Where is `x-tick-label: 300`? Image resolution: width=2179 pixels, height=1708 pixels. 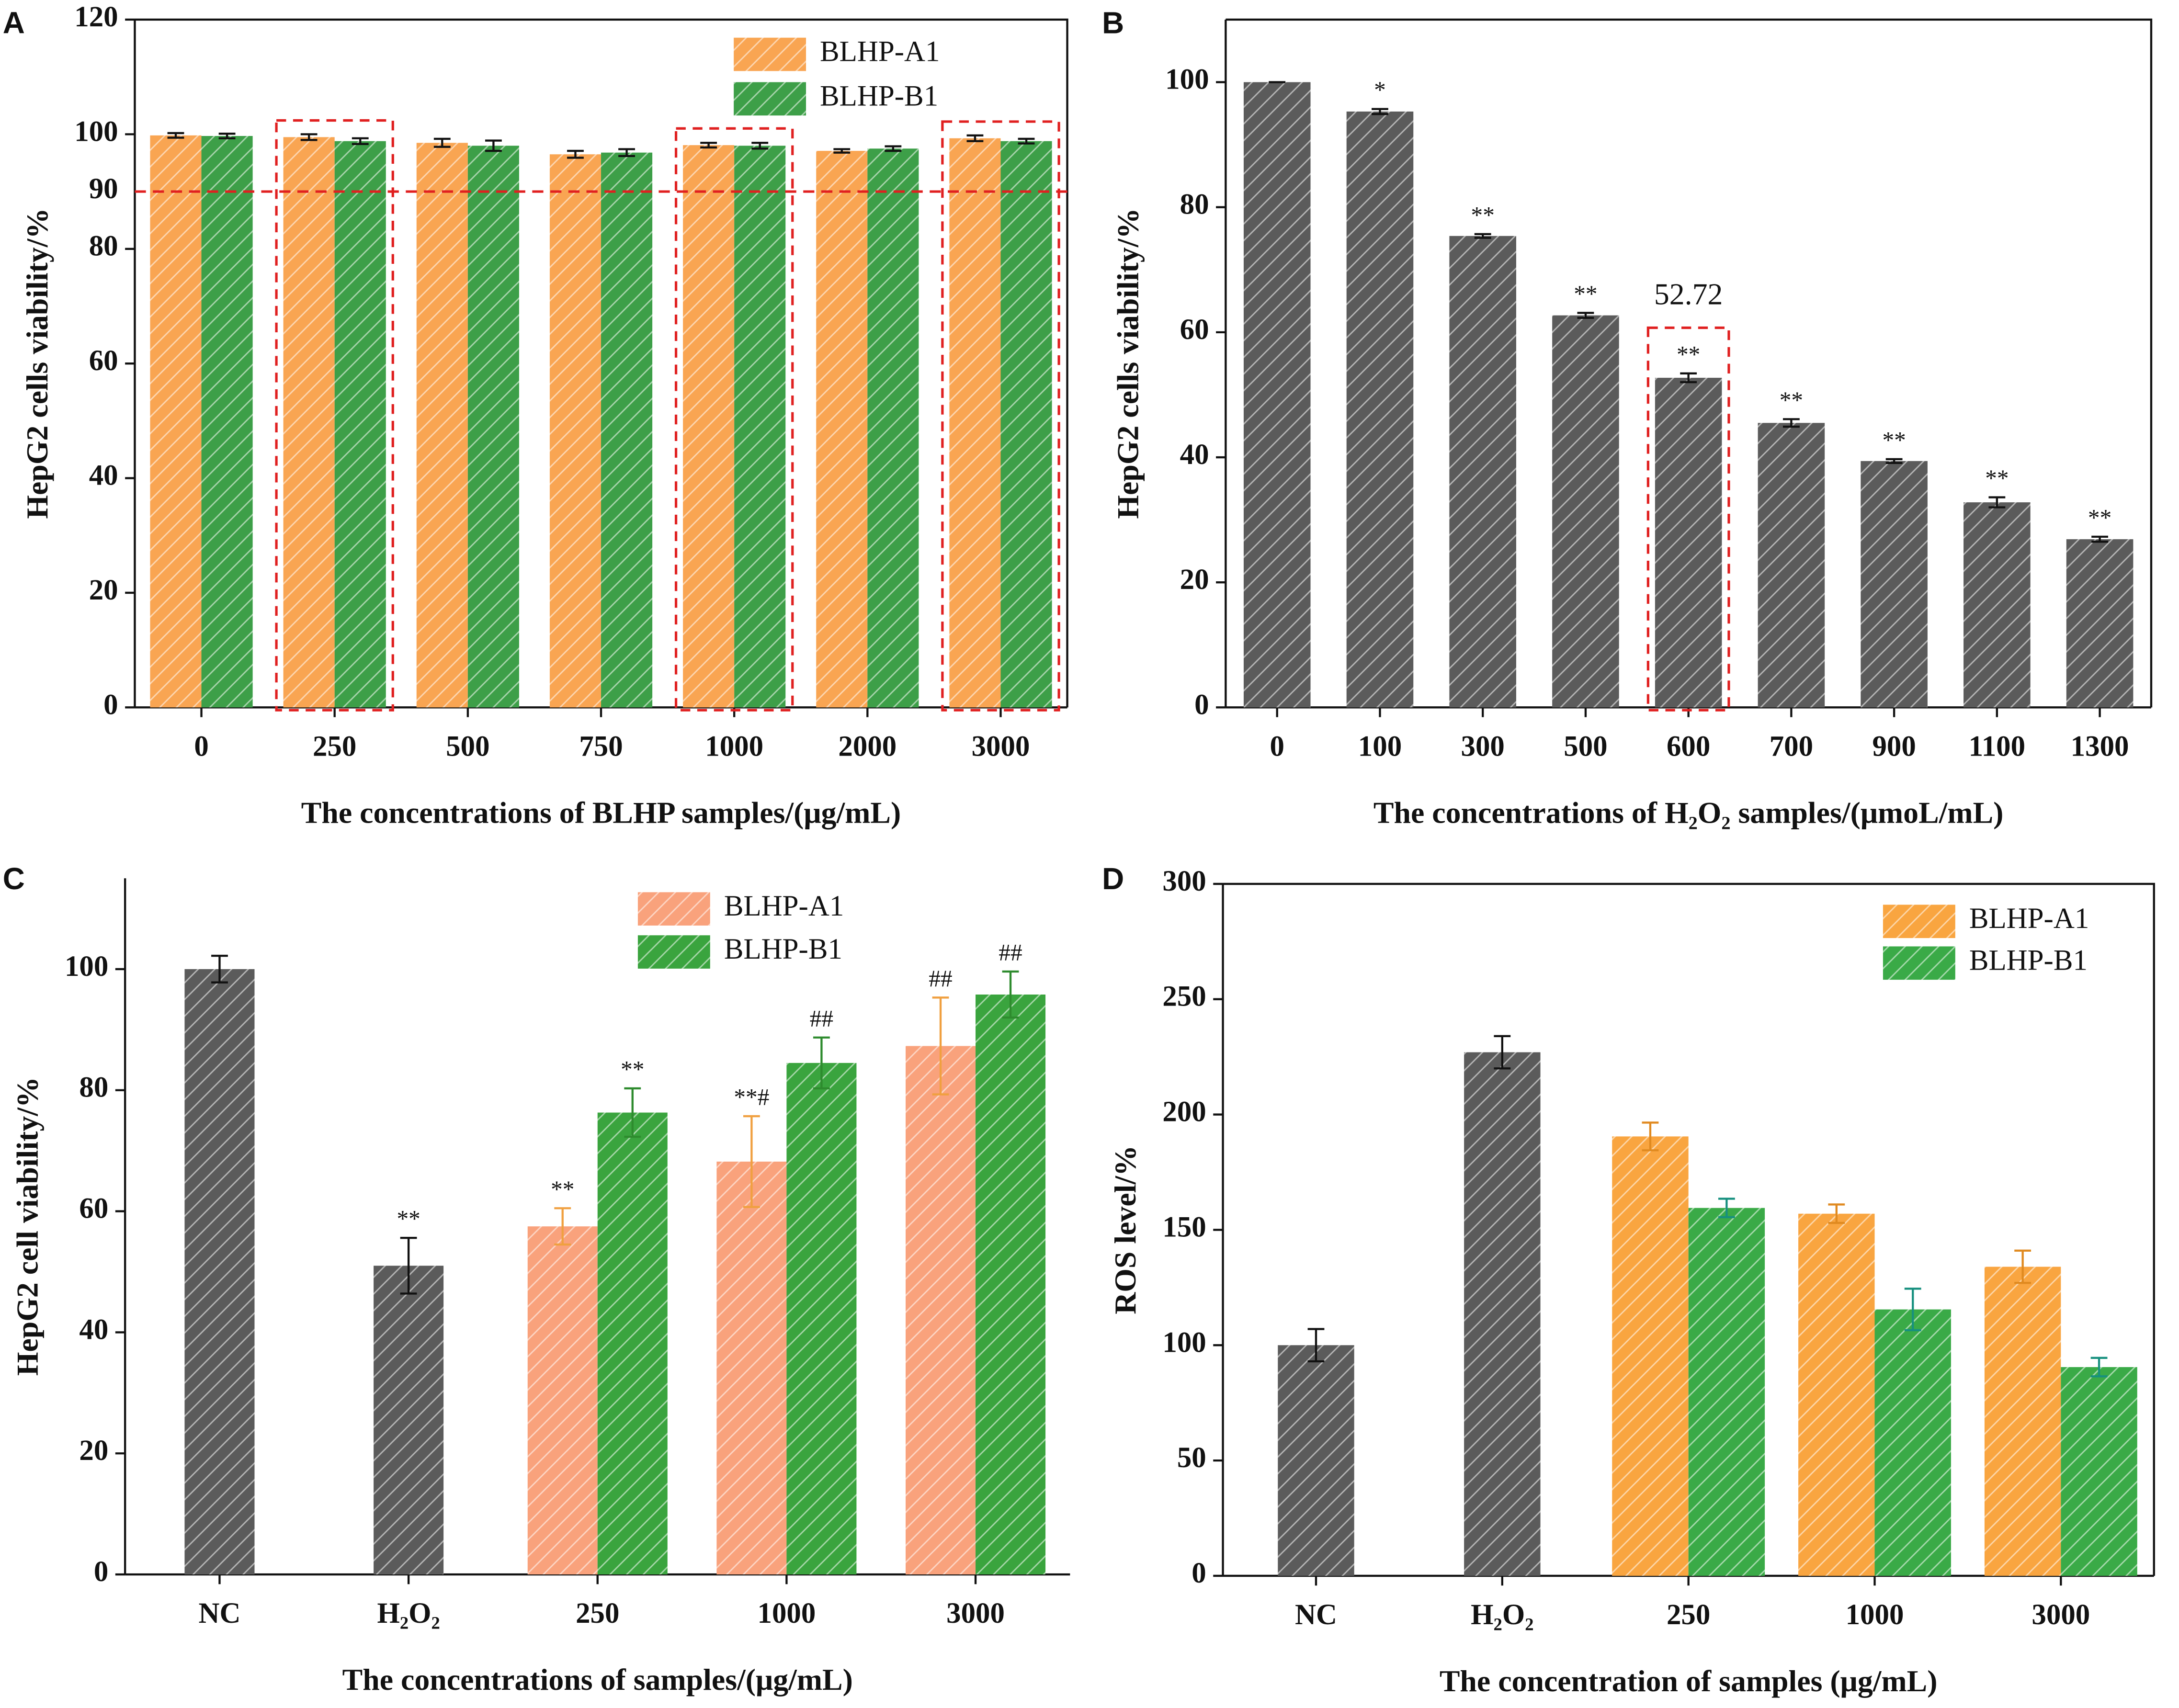
x-tick-label: 300 is located at coordinates (1483, 746).